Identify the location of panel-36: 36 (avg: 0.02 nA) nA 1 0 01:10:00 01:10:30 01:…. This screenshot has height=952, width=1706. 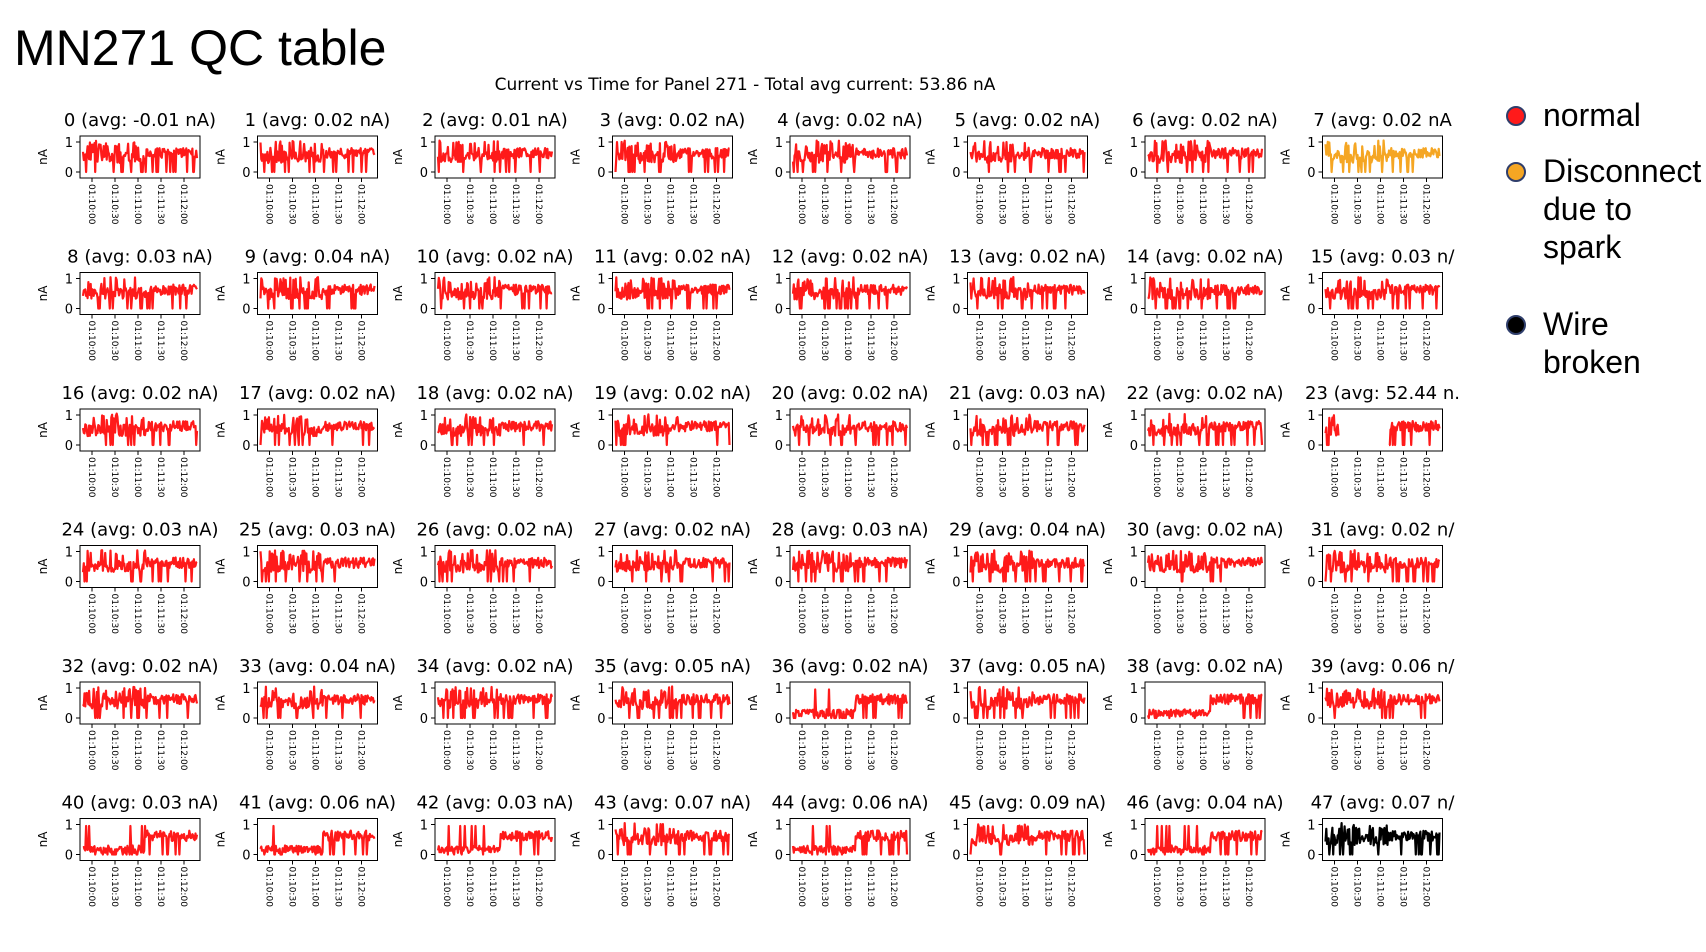
(837, 713).